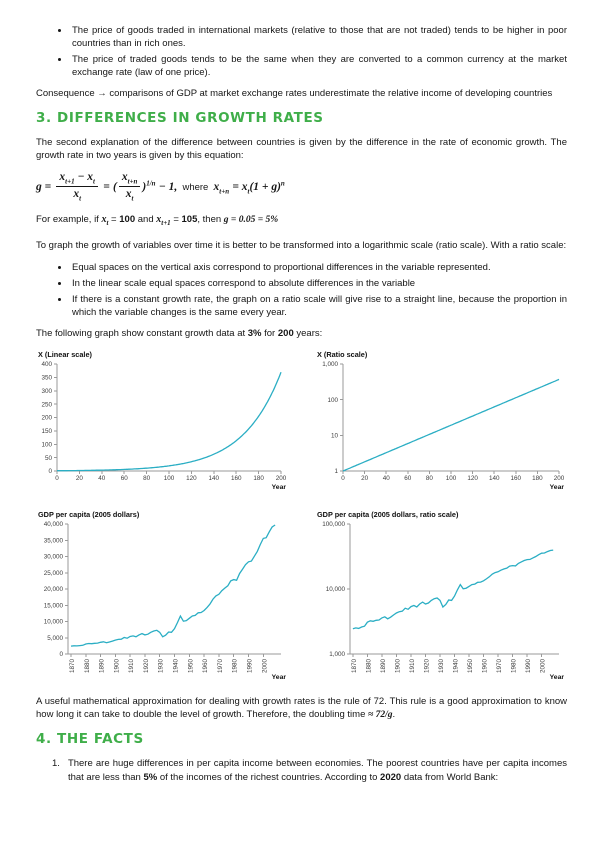 The height and width of the screenshot is (848, 603). Describe the element at coordinates (54, 589) in the screenshot. I see `svg-text: 20,000` at that location.